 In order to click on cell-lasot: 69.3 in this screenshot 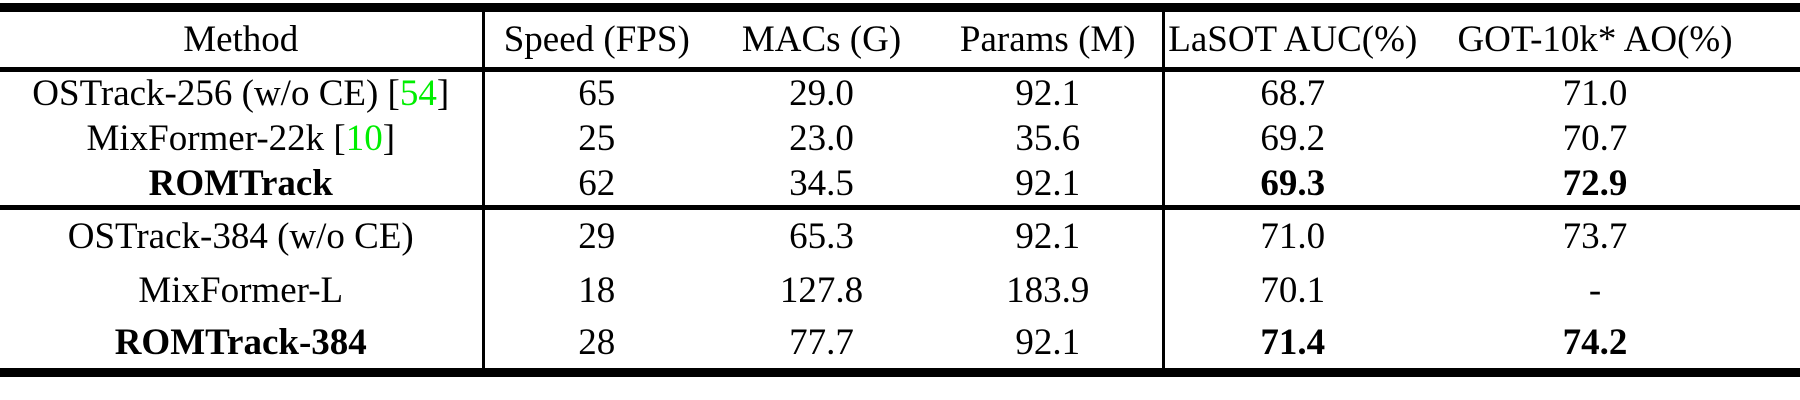, I will do `click(1293, 183)`.